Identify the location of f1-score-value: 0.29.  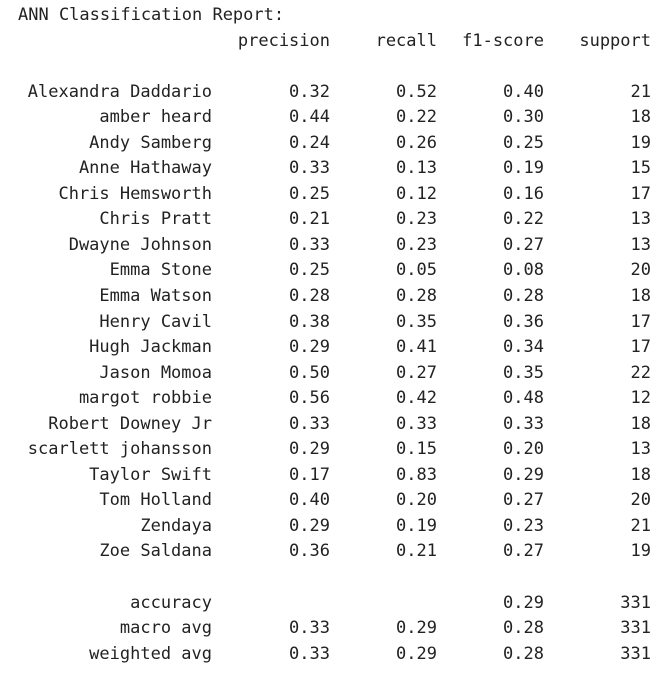
(523, 474).